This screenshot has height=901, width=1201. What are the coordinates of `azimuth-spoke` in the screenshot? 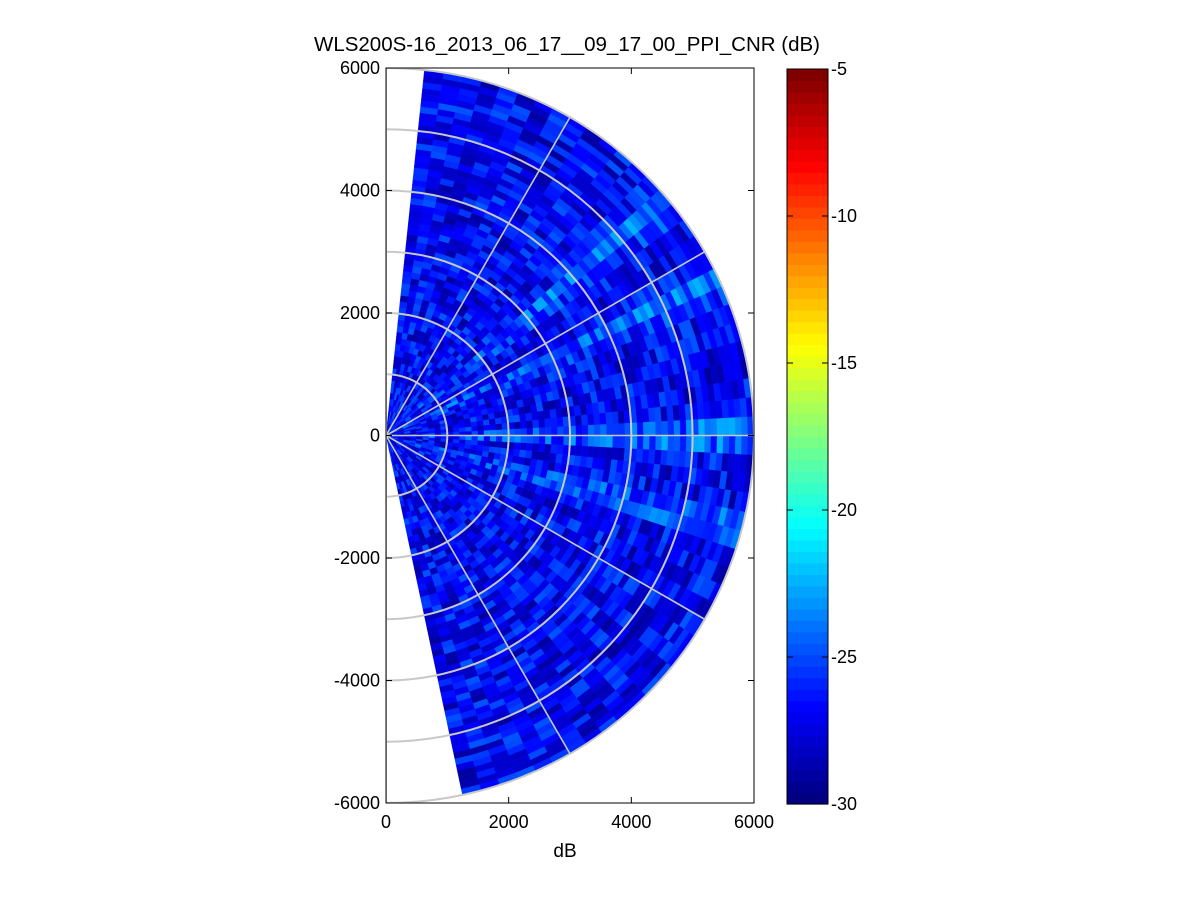 It's located at (546, 344).